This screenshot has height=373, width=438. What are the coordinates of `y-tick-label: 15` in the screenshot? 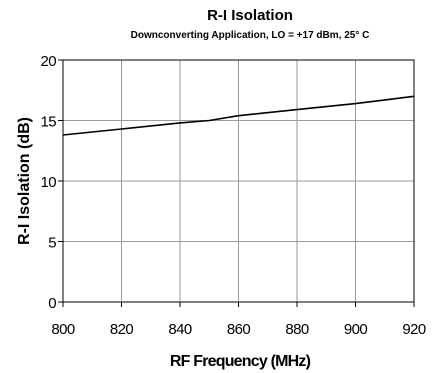 It's located at (49, 122).